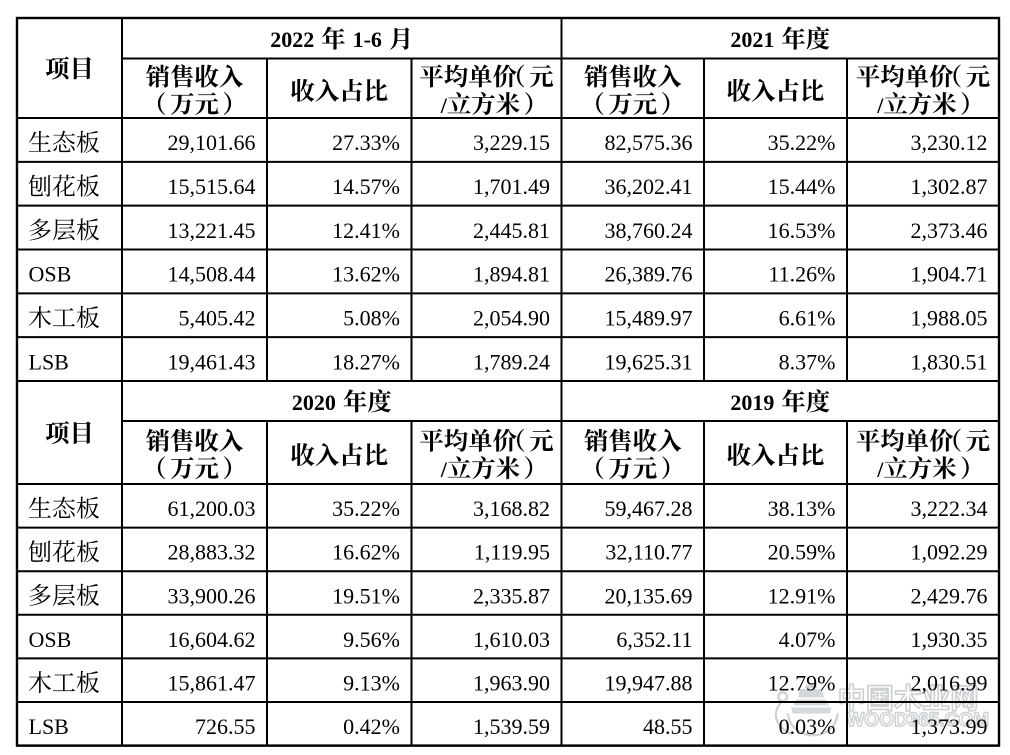  What do you see at coordinates (649, 595) in the screenshot?
I see `svg-text: 20,135.69` at bounding box center [649, 595].